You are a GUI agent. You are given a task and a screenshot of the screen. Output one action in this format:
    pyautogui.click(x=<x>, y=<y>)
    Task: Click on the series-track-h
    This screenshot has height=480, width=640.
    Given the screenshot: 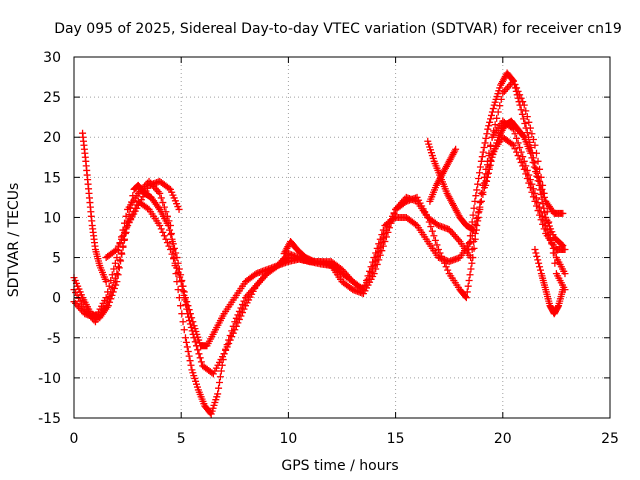 What is the action you would take?
    pyautogui.click(x=443, y=175)
    